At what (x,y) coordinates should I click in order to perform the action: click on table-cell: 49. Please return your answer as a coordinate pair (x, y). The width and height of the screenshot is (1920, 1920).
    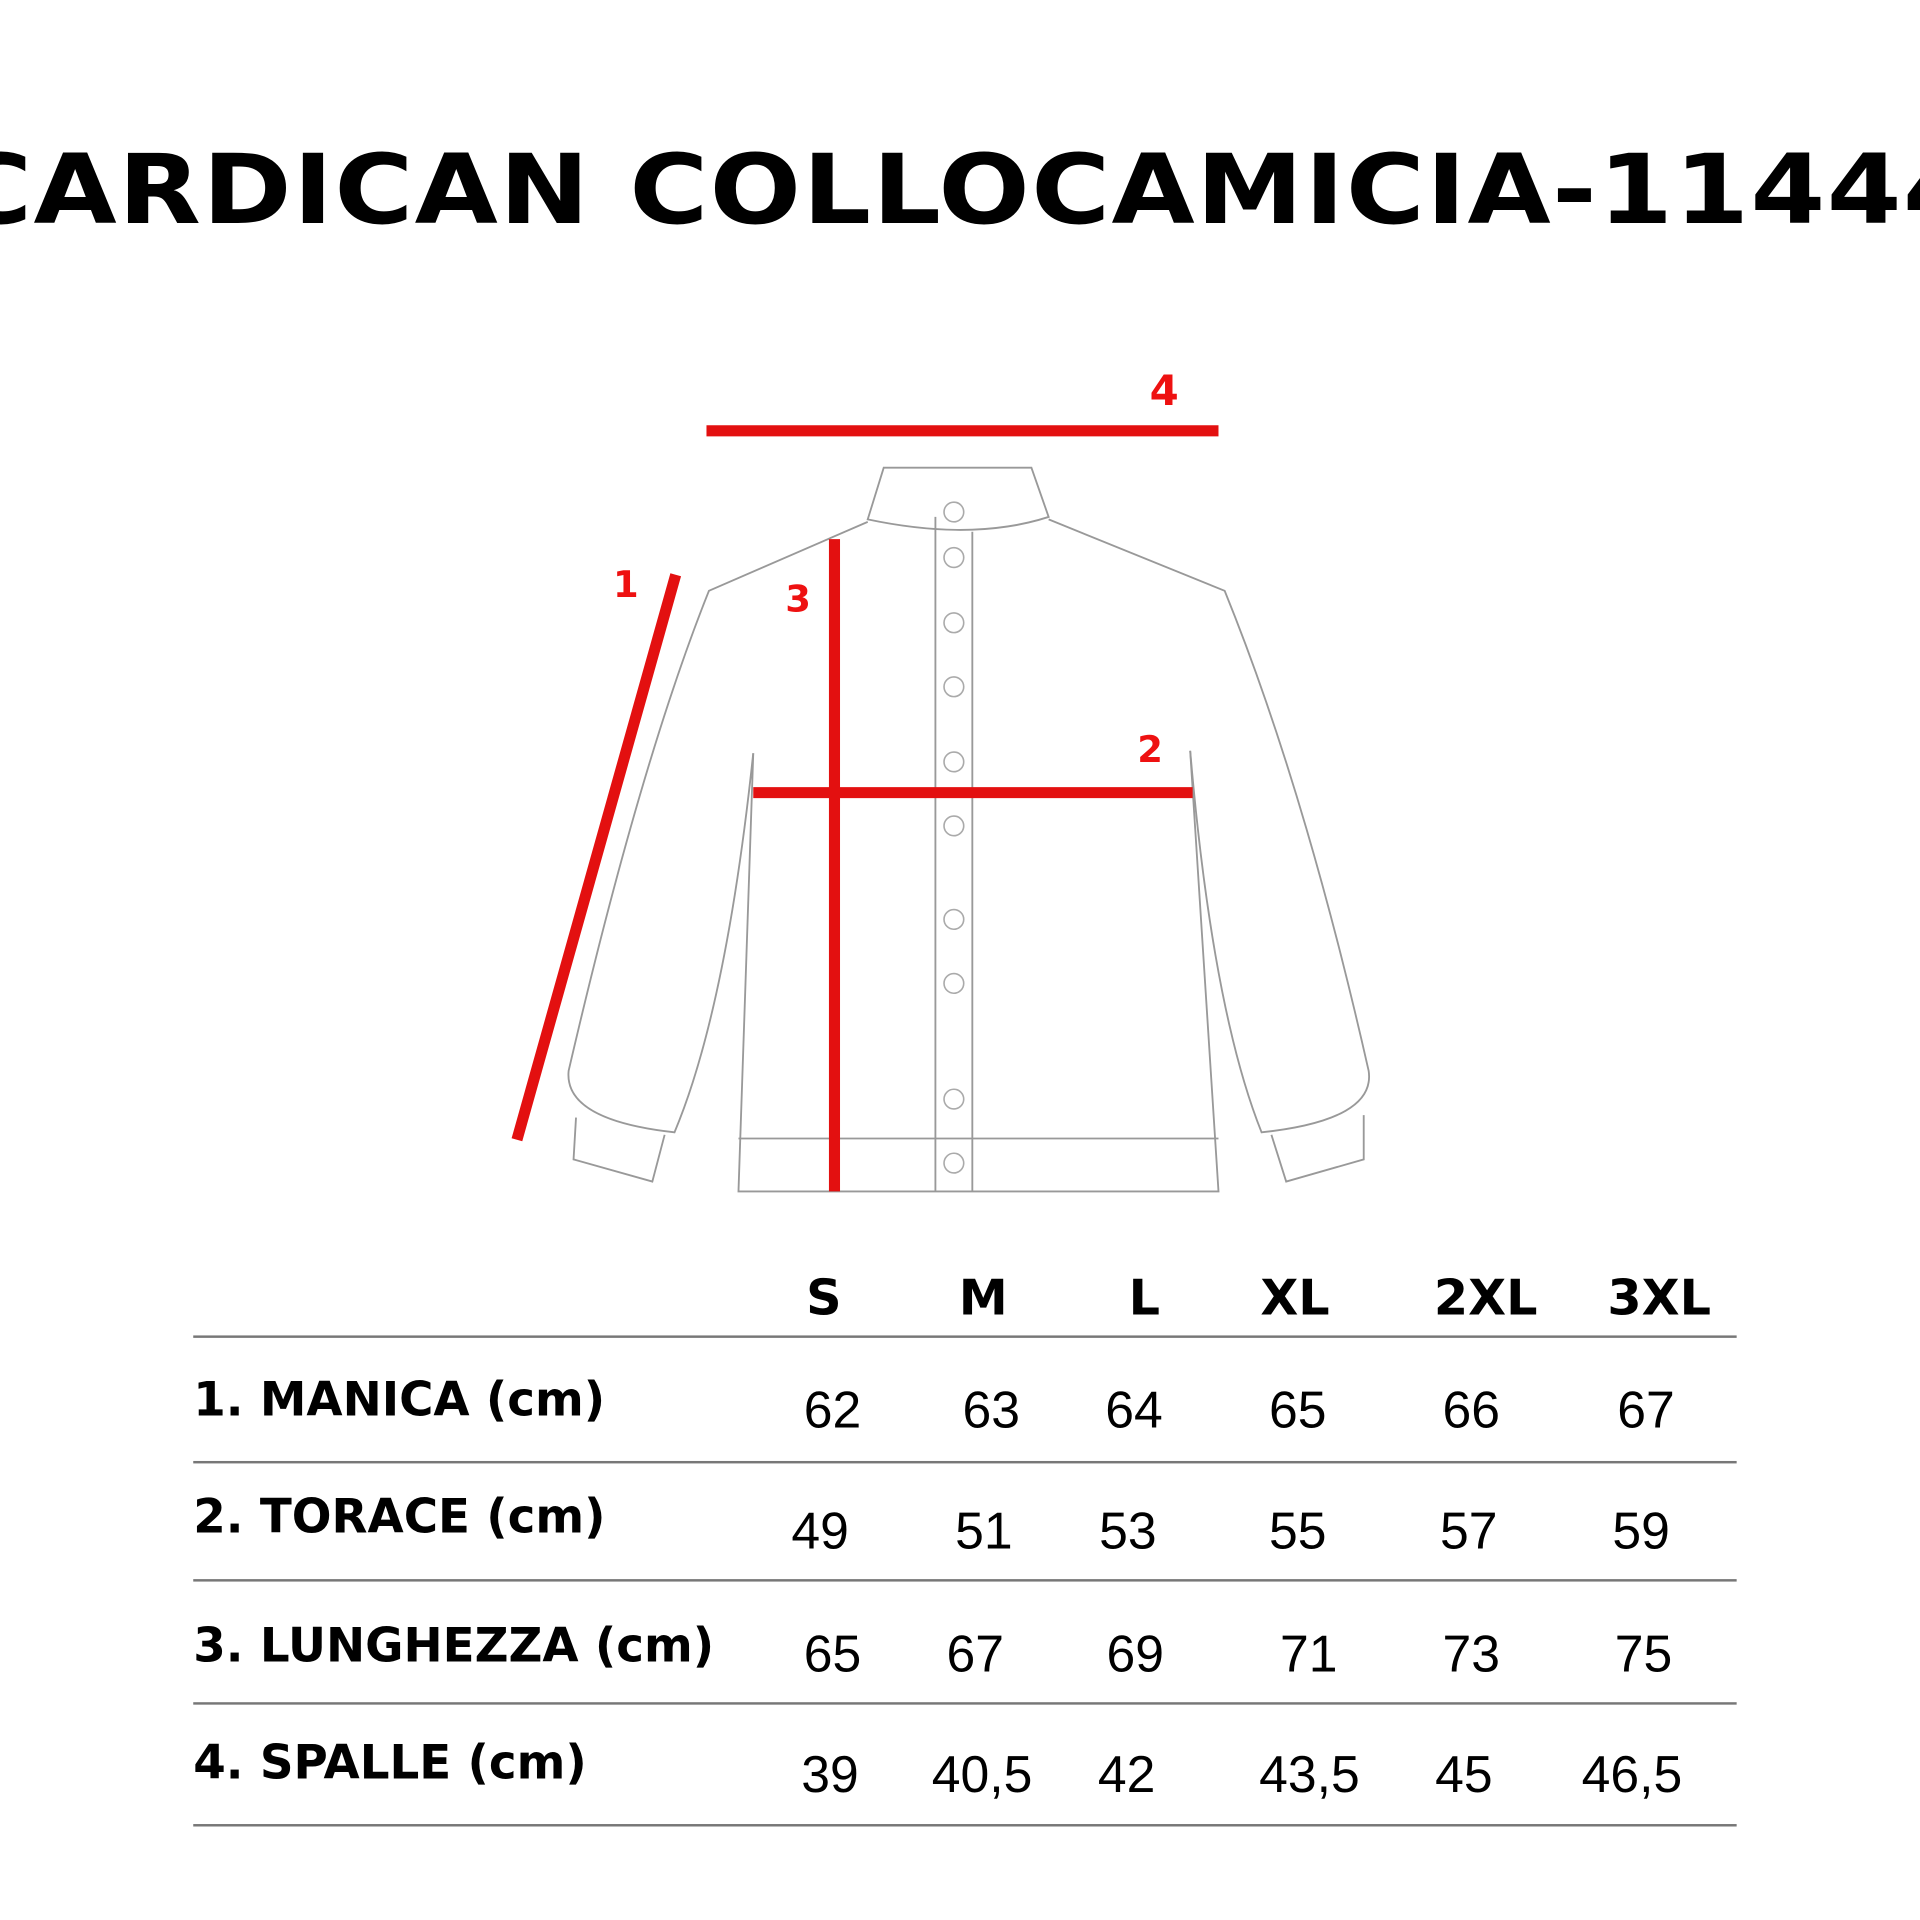
    Looking at the image, I should click on (820, 1530).